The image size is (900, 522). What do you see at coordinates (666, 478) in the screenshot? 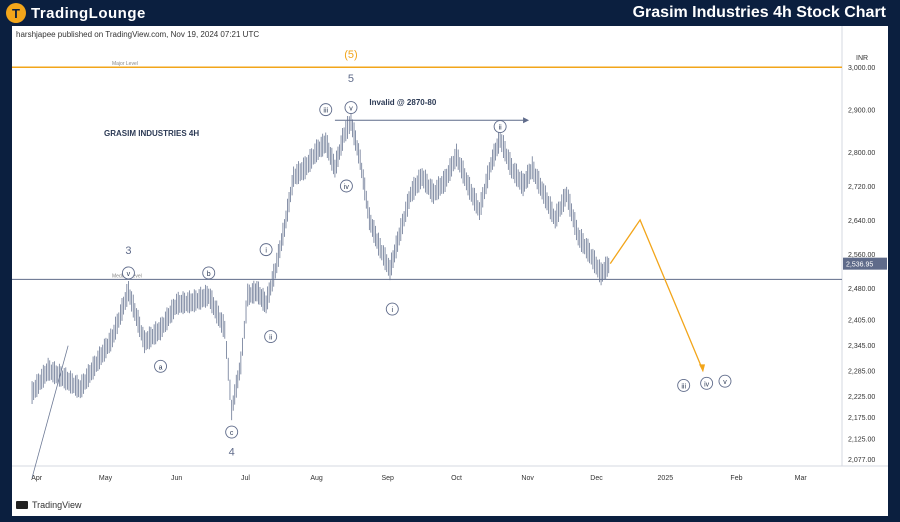
I see `x-tick-label: 2025` at bounding box center [666, 478].